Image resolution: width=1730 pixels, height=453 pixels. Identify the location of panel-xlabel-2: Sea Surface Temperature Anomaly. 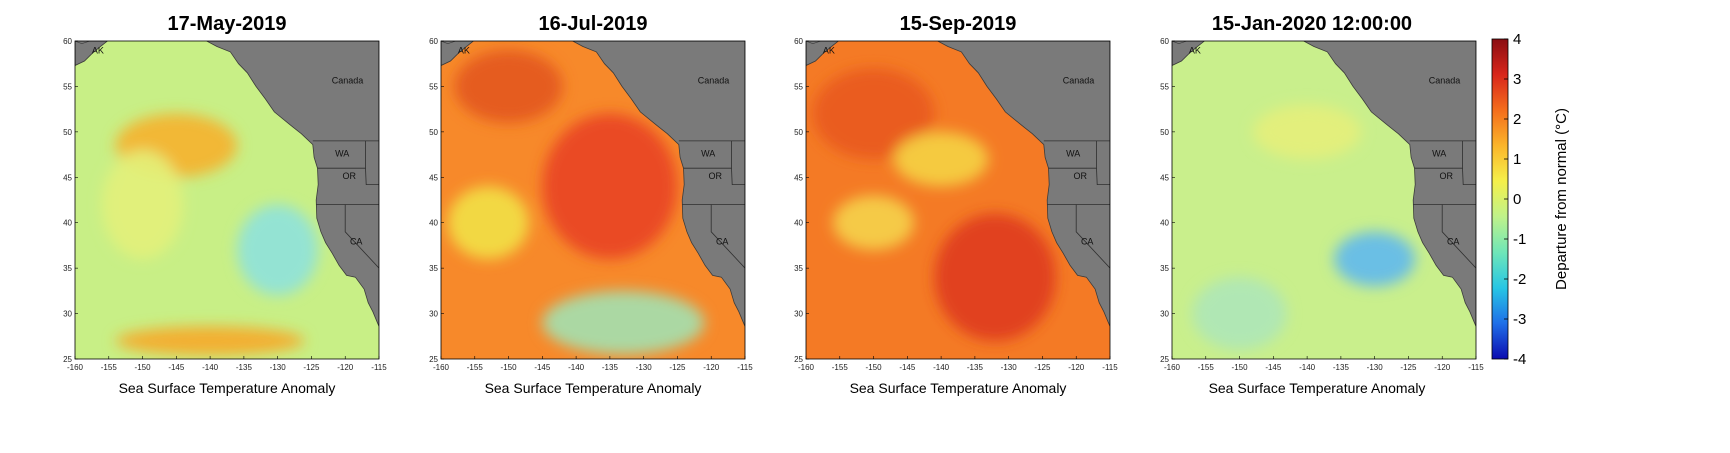
(593, 388).